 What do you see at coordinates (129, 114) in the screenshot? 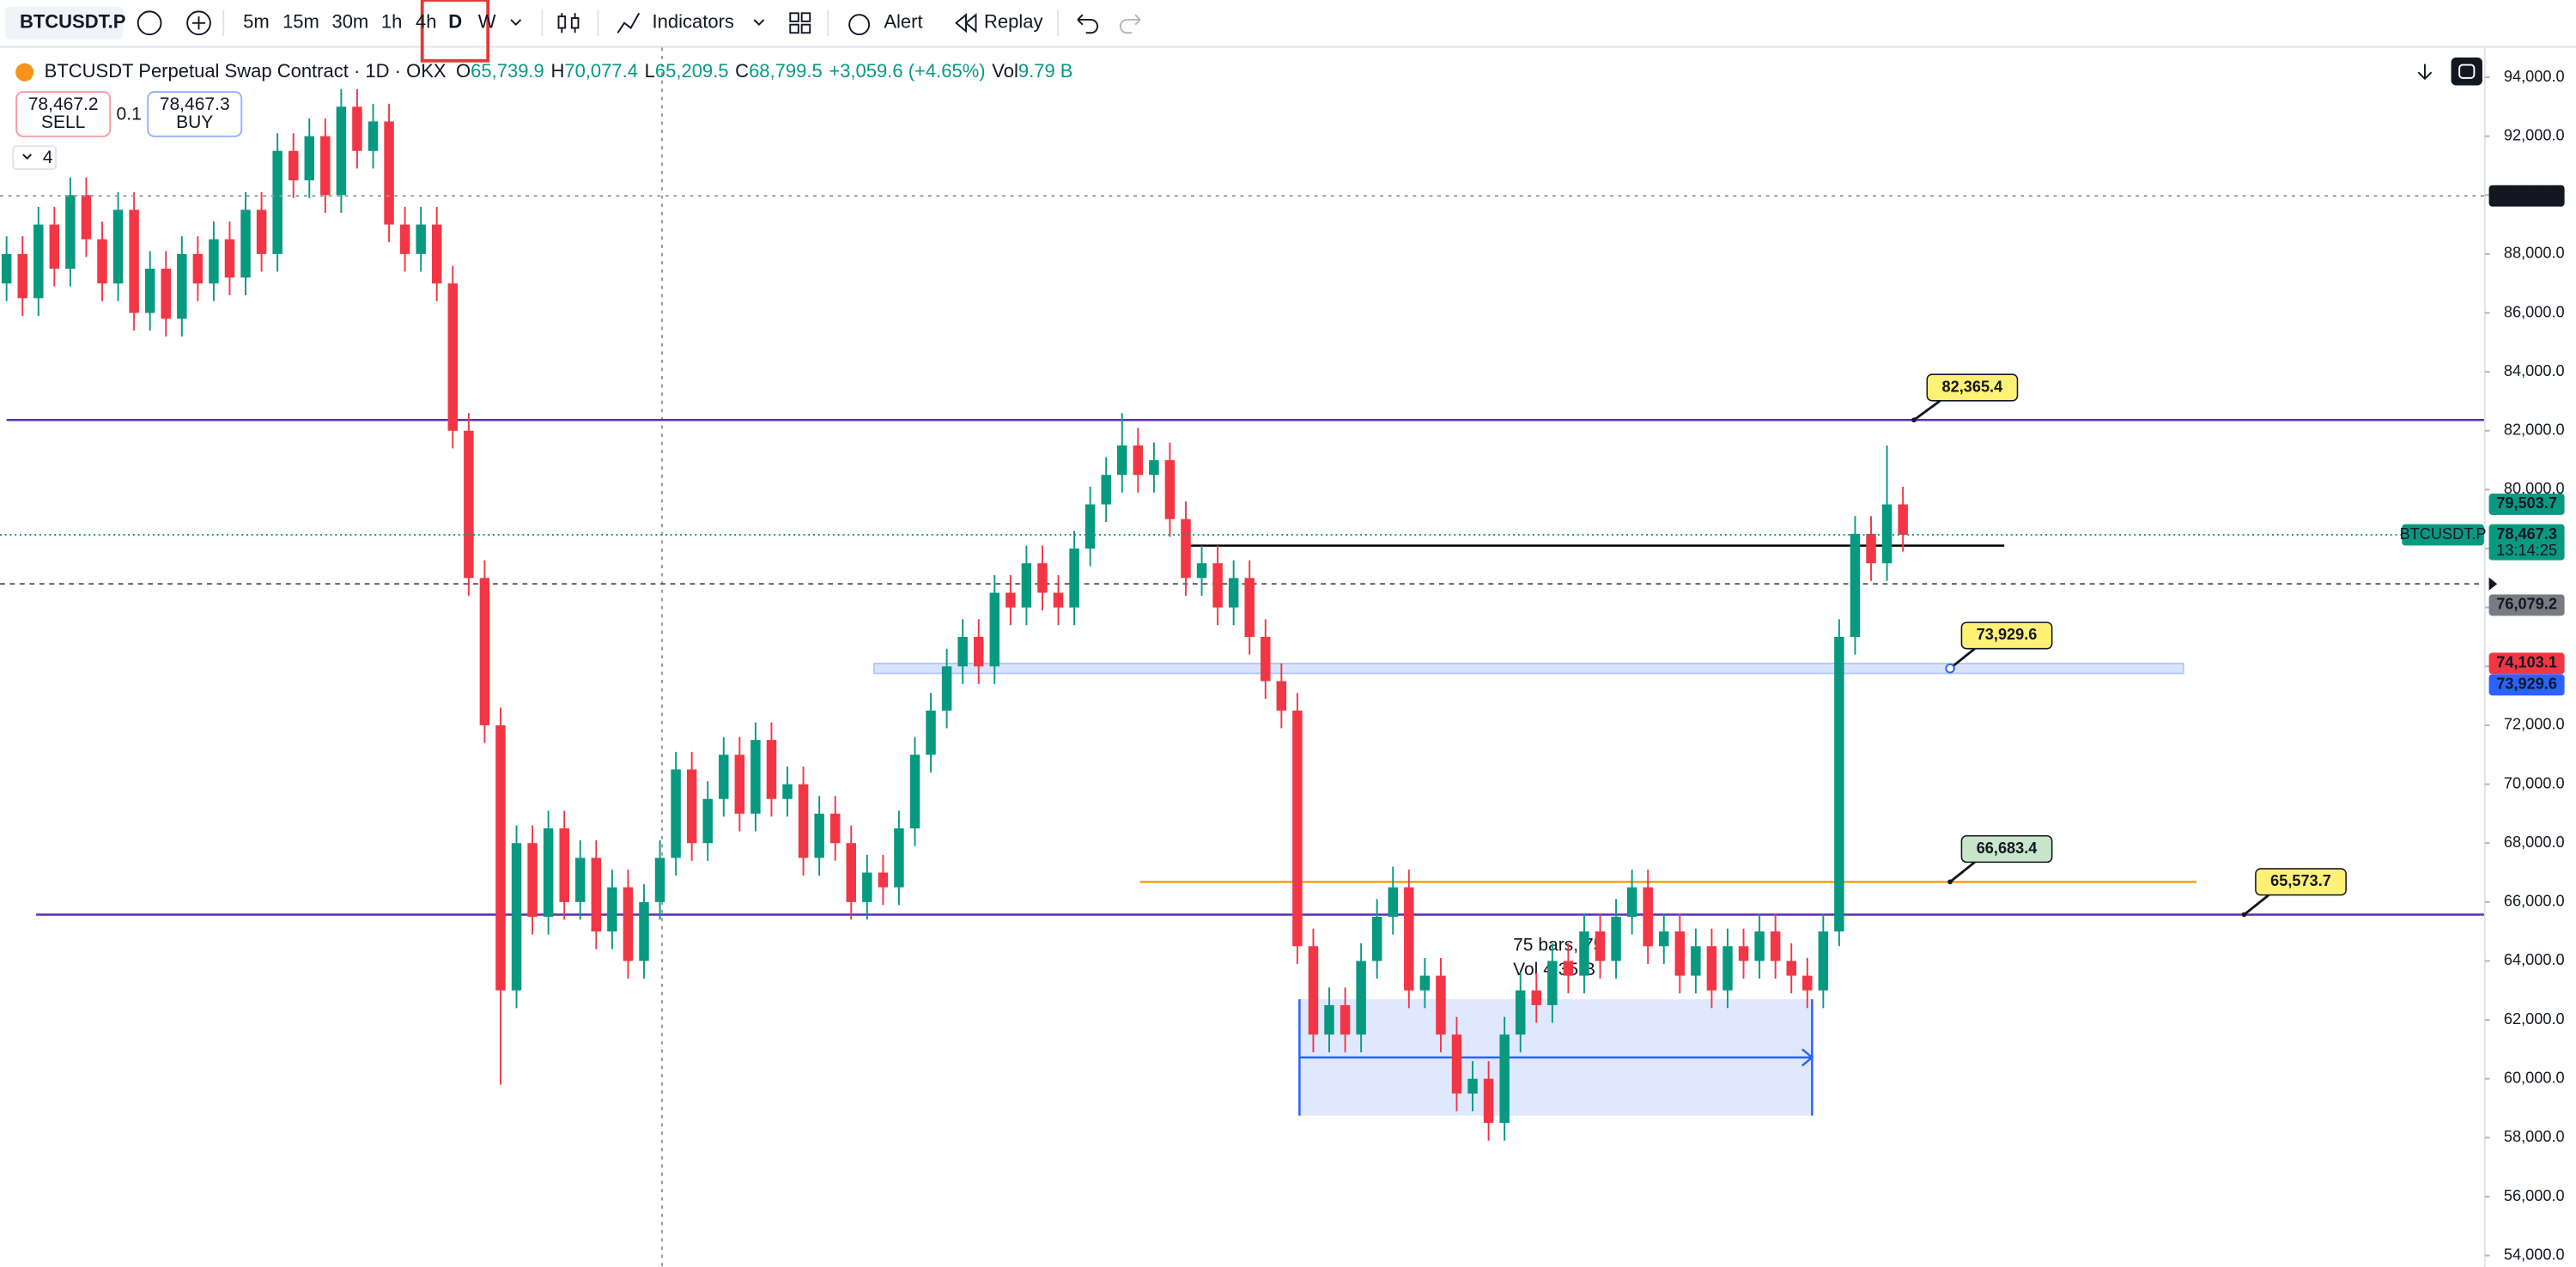
I see `quantity: 0.1` at bounding box center [129, 114].